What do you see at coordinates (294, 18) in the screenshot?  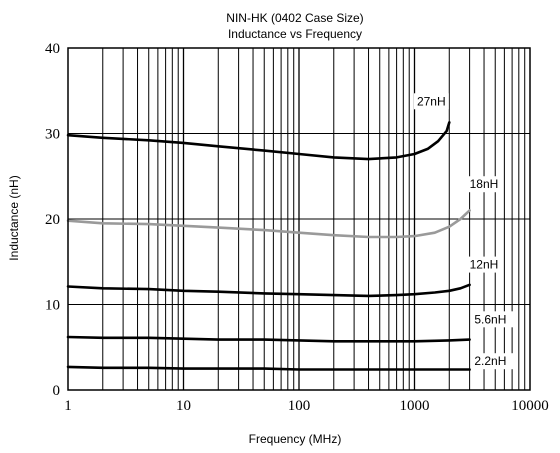 I see `chart-title: NIN-HK (0402 Case Size)` at bounding box center [294, 18].